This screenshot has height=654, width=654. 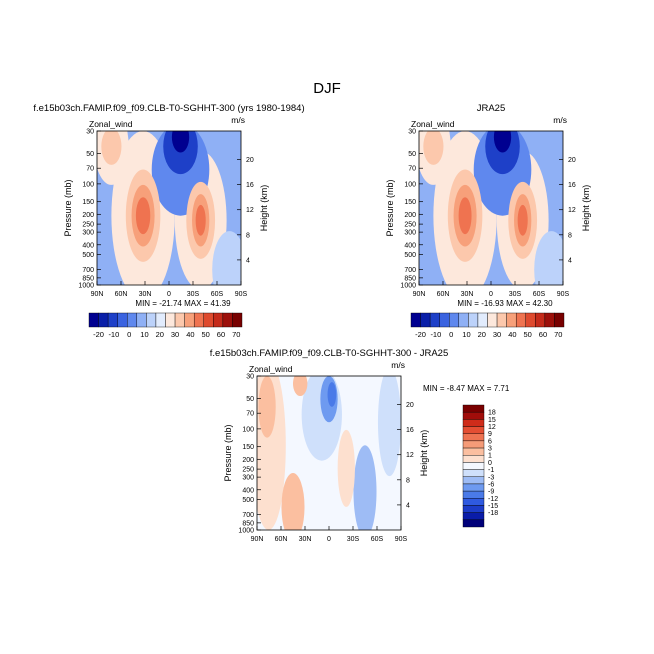 I want to click on y-tick-label: 50, so click(x=90, y=154).